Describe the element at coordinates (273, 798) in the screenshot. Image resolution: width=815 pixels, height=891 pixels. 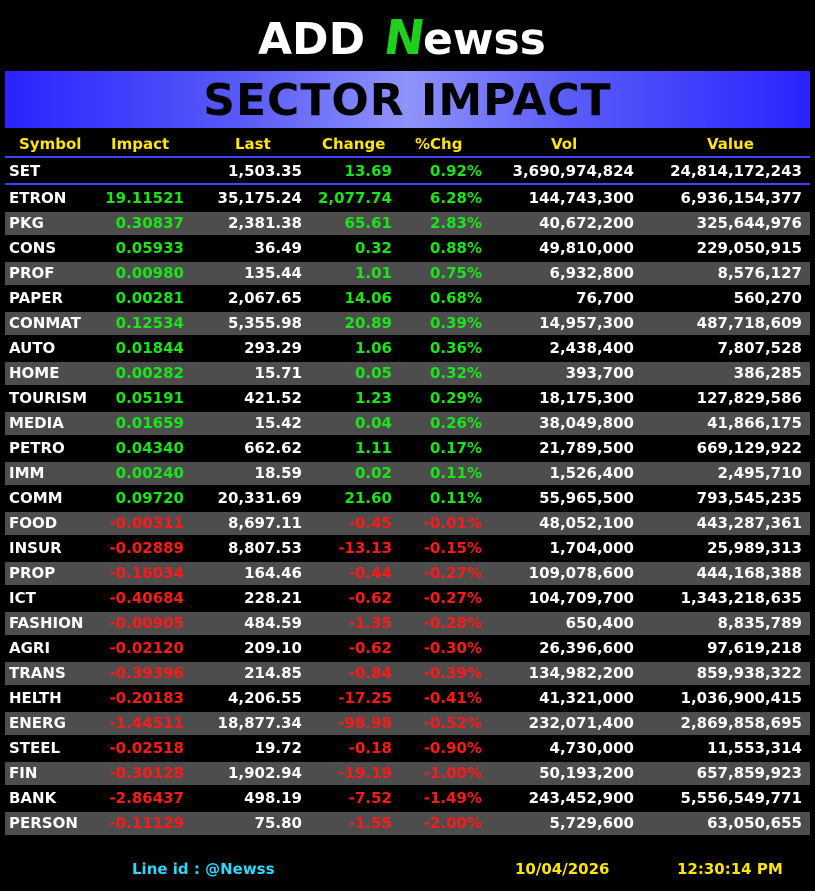
I see `cell-last: 498.19` at that location.